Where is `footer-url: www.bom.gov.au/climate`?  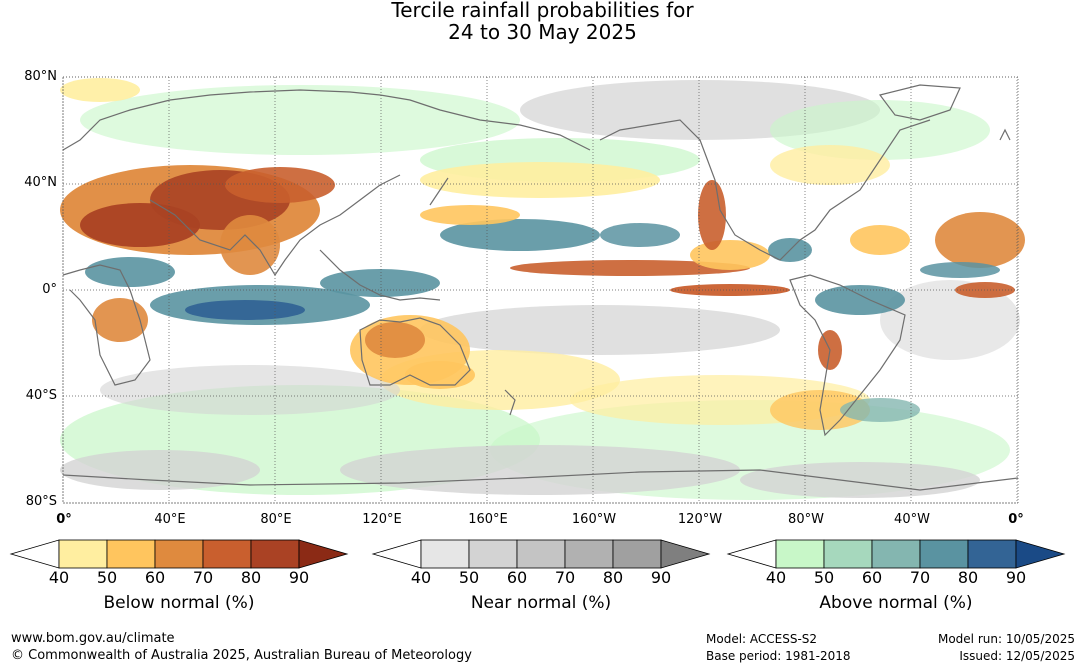
footer-url: www.bom.gov.au/climate is located at coordinates (93, 638).